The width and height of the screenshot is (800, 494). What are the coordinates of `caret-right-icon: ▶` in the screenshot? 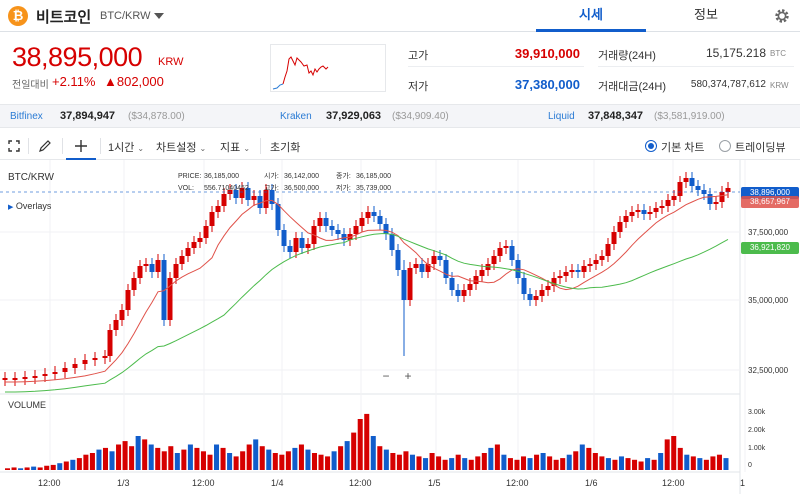 It's located at (11, 207).